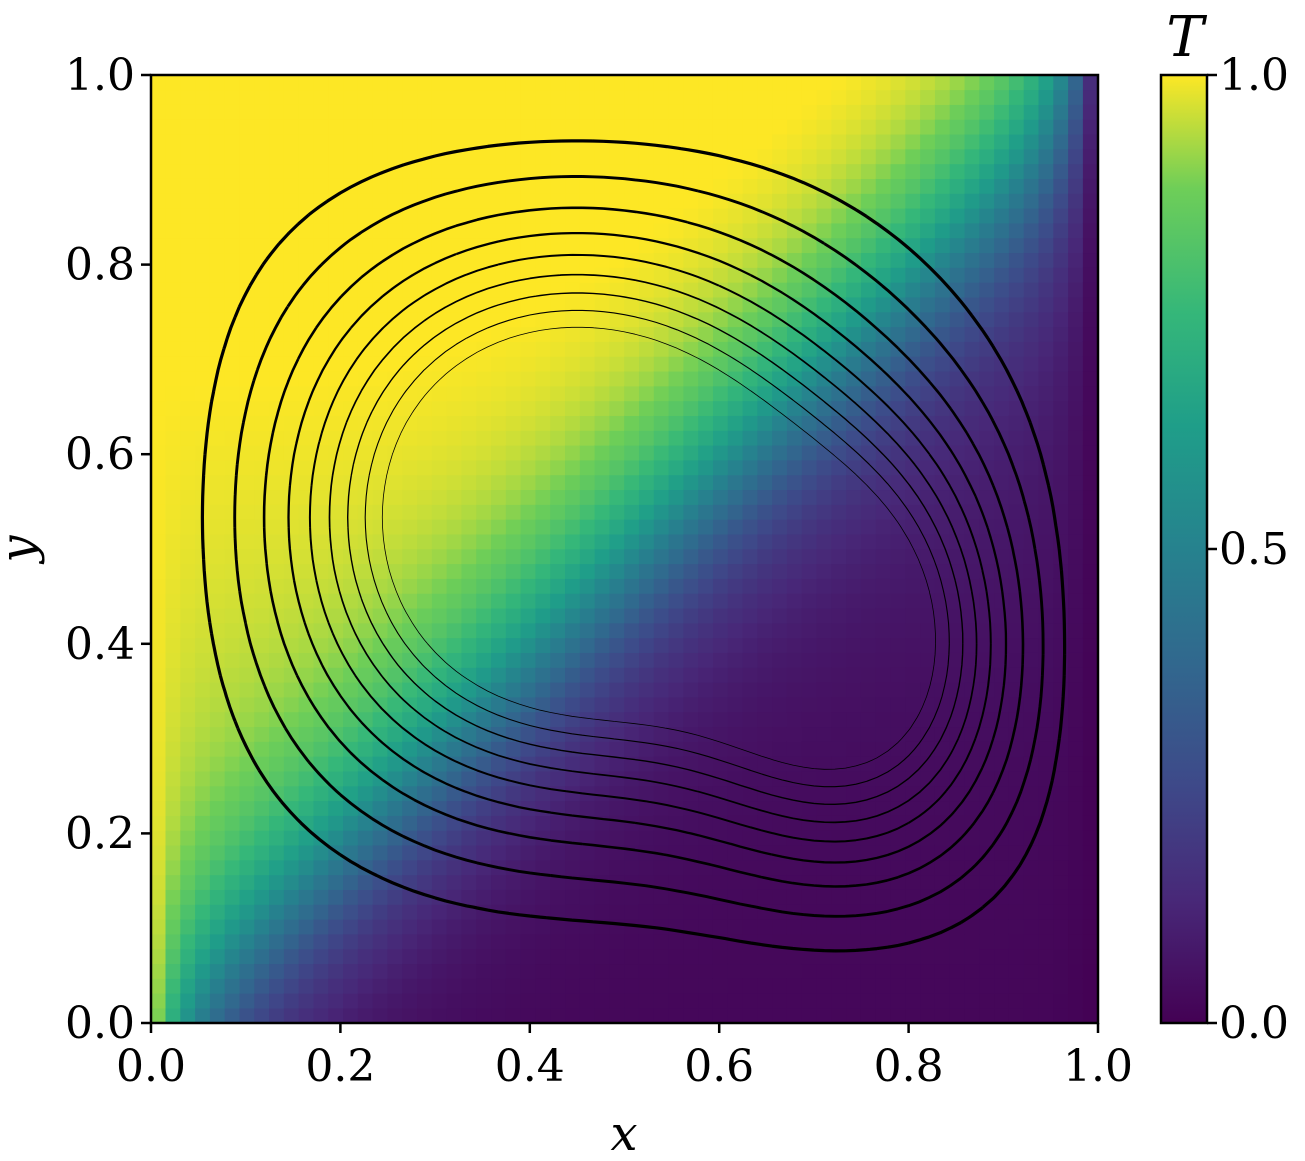 Image resolution: width=1305 pixels, height=1161 pixels. Describe the element at coordinates (100, 644) in the screenshot. I see `y-tick-label: 0.4` at that location.